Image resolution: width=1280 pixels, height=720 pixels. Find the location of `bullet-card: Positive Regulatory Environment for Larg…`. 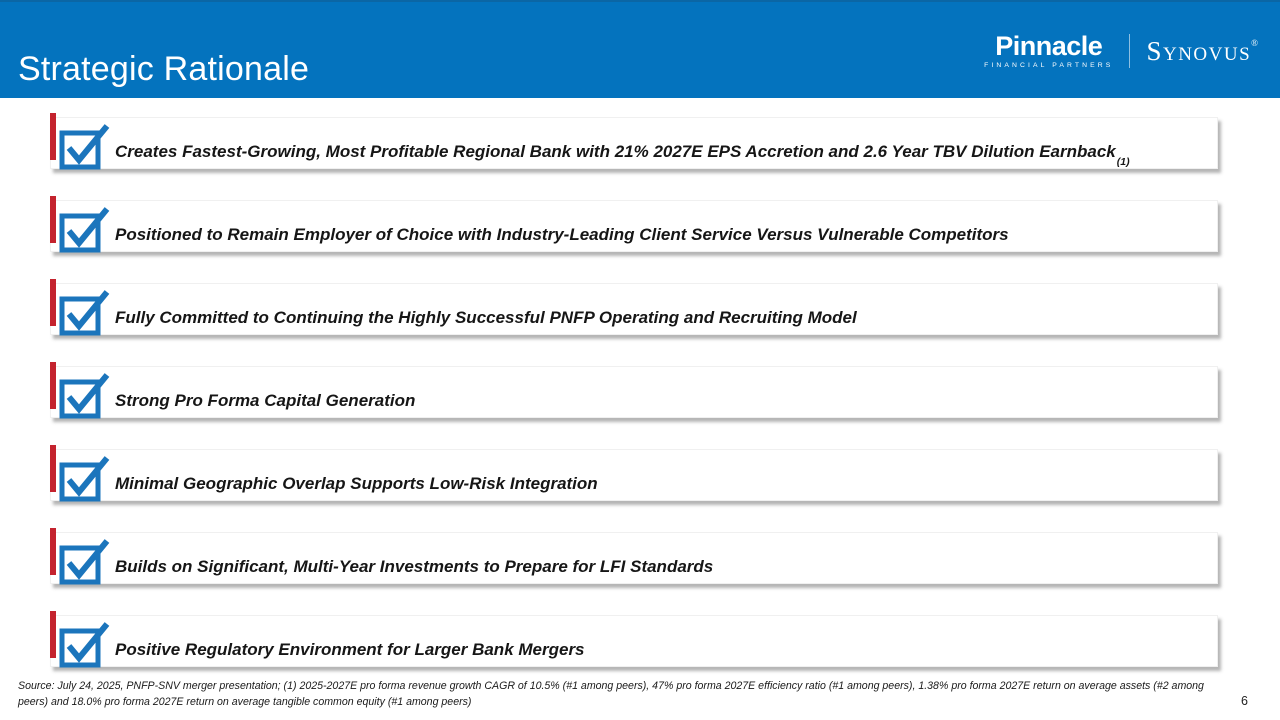

bullet-card: Positive Regulatory Environment for Larg… is located at coordinates (634, 639).